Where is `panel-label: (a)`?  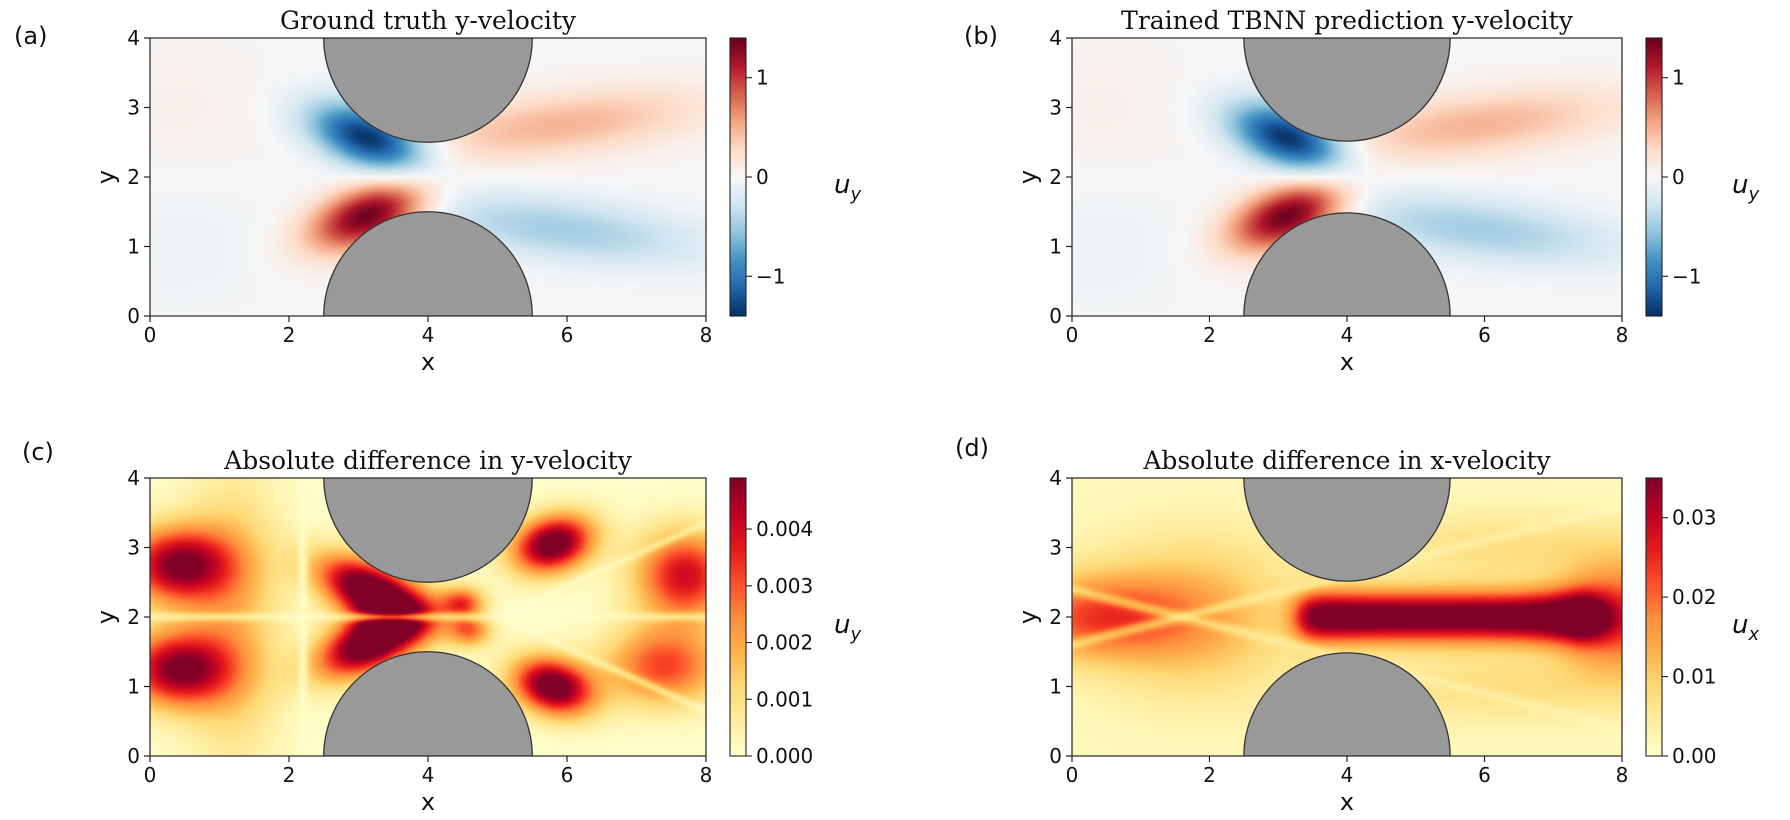
panel-label: (a) is located at coordinates (30, 36).